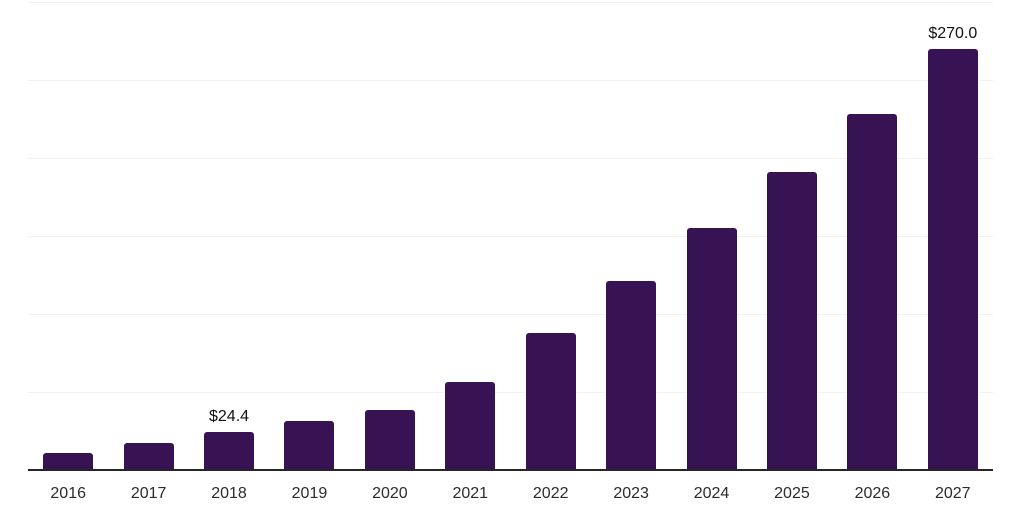  I want to click on x-tick-2019: 2019, so click(309, 493).